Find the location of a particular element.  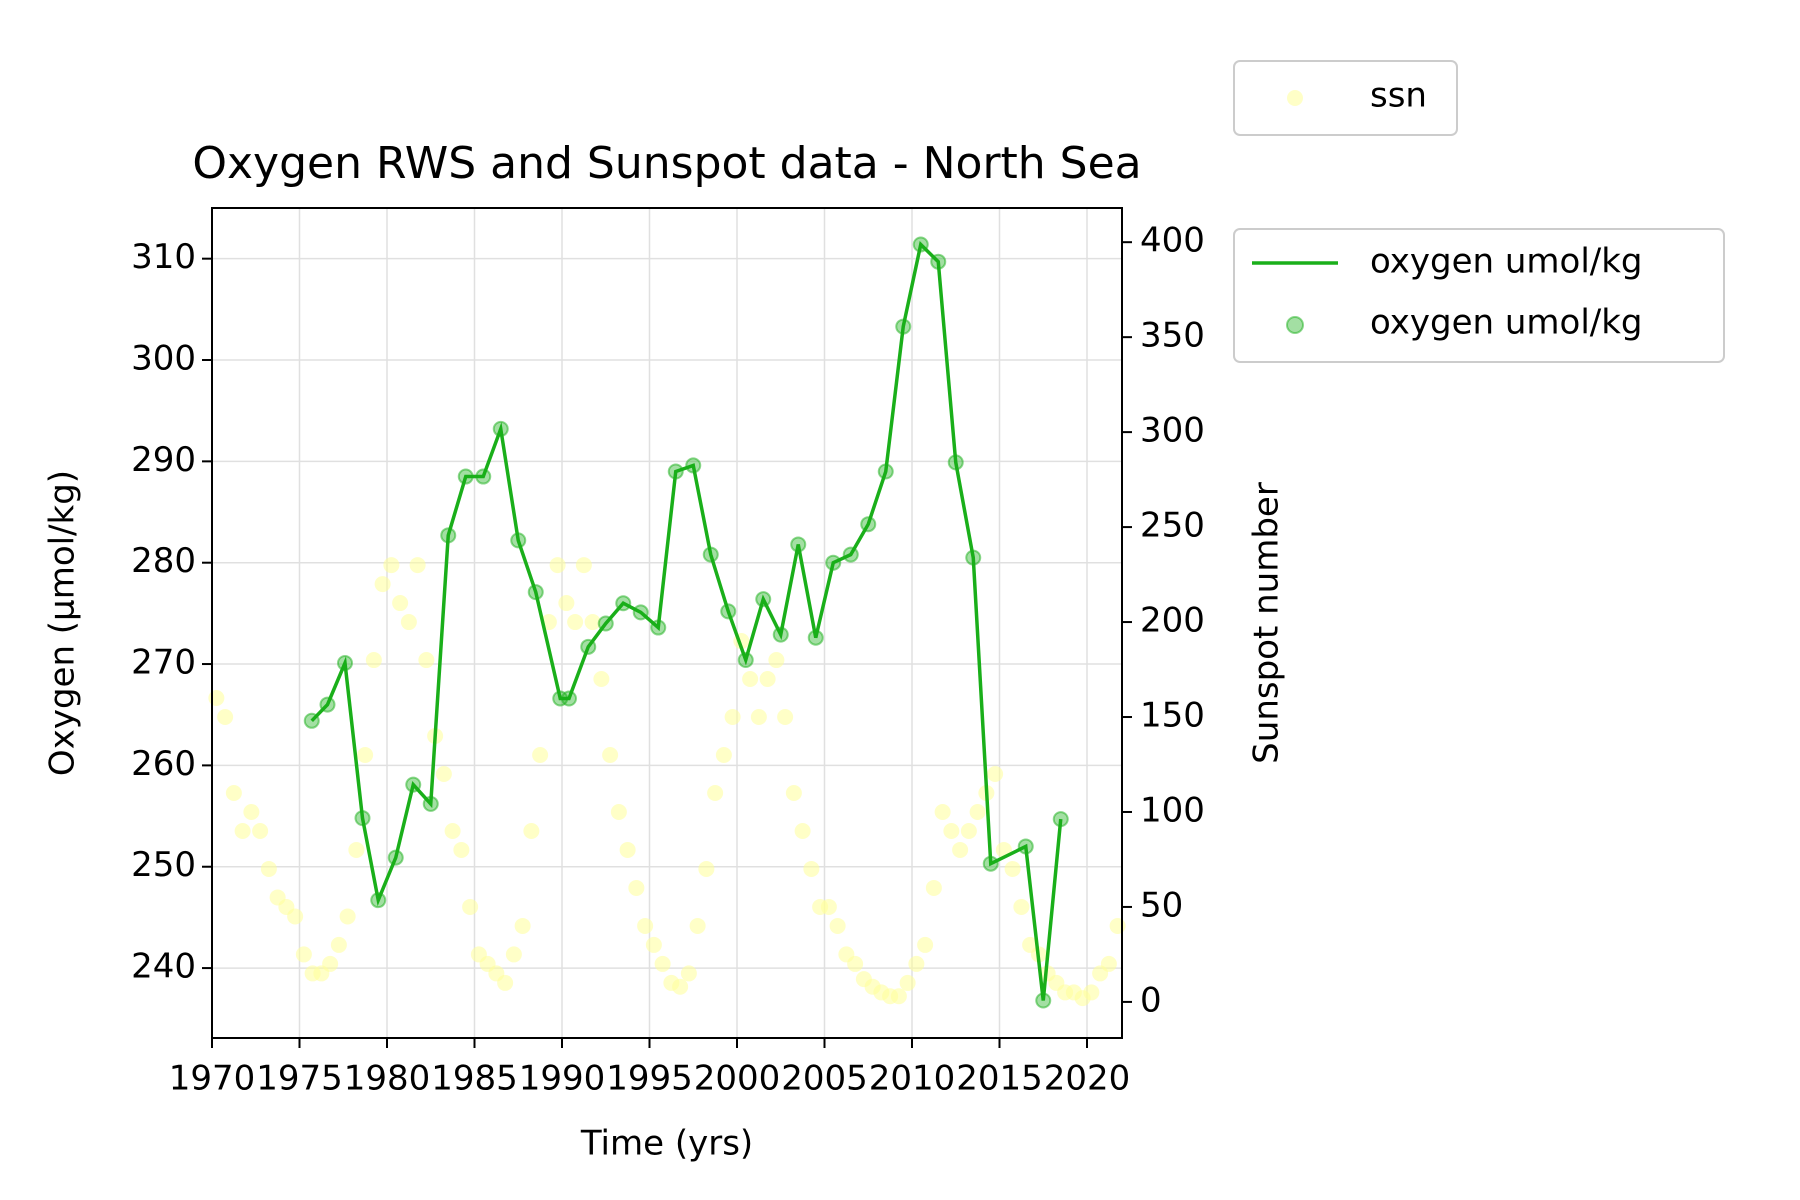

x-axis-label: Time (yrs) is located at coordinates (666, 1144).